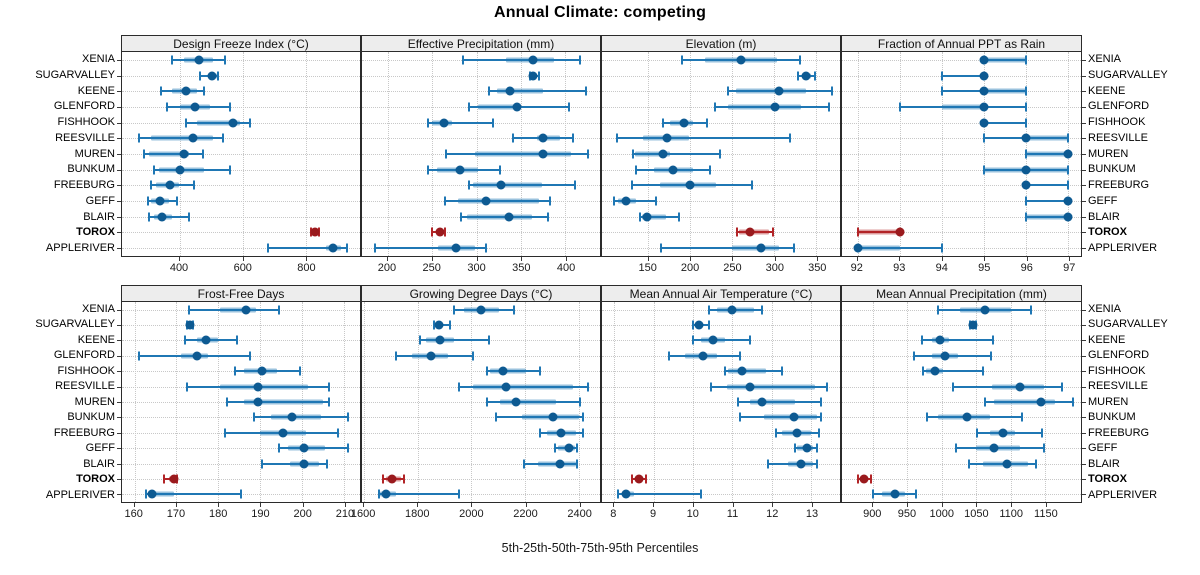  What do you see at coordinates (1119, 432) in the screenshot?
I see `station-label: FREEBURG` at bounding box center [1119, 432].